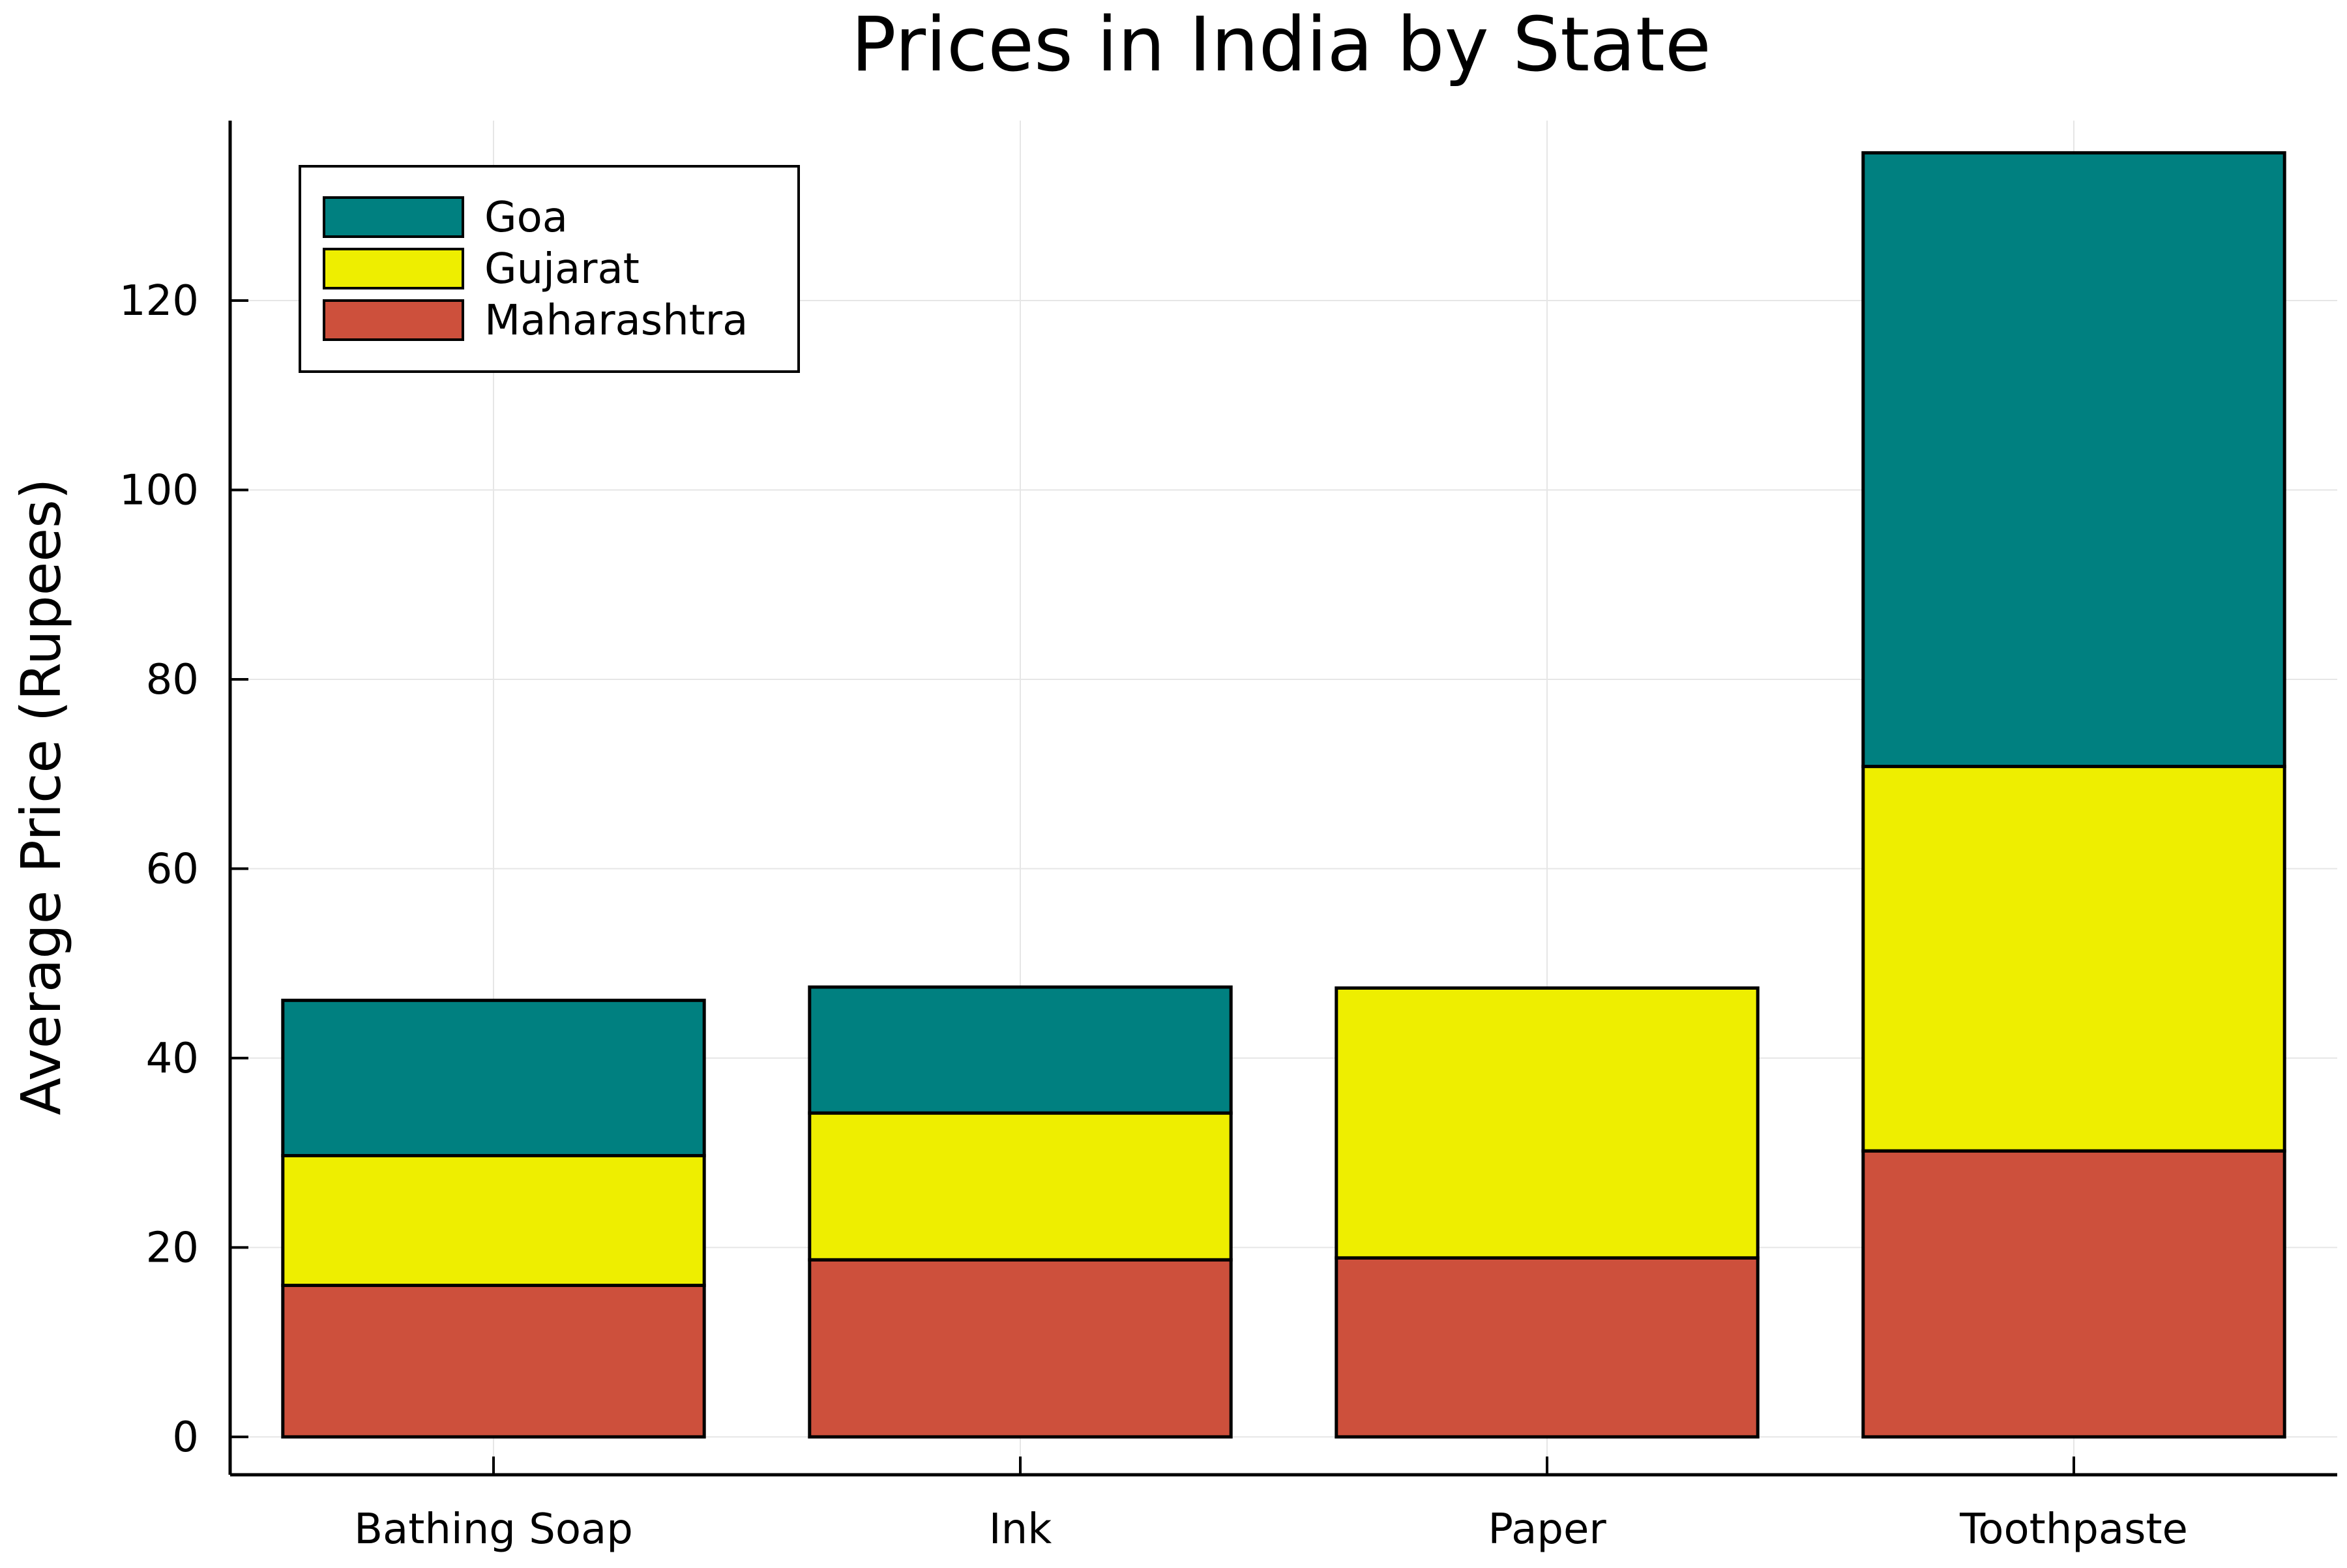  Describe the element at coordinates (494, 1530) in the screenshot. I see `x-tick-label: Bathing Soap` at that location.